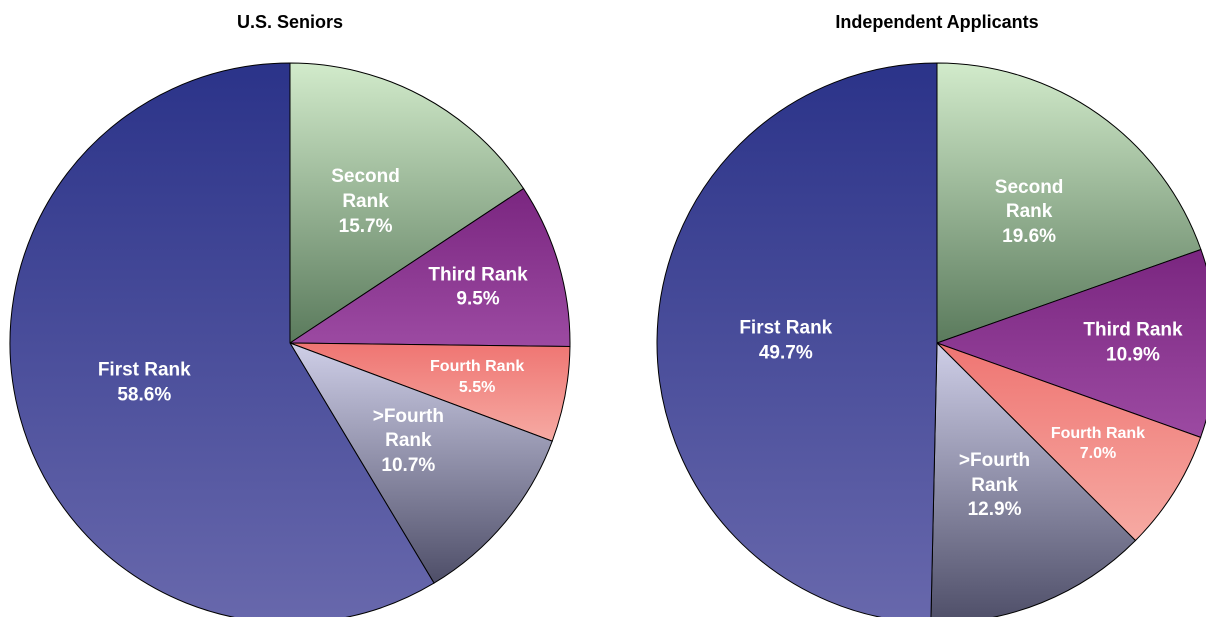 This screenshot has height=617, width=1206. Describe the element at coordinates (477, 388) in the screenshot. I see `value-label: 5.5%` at that location.